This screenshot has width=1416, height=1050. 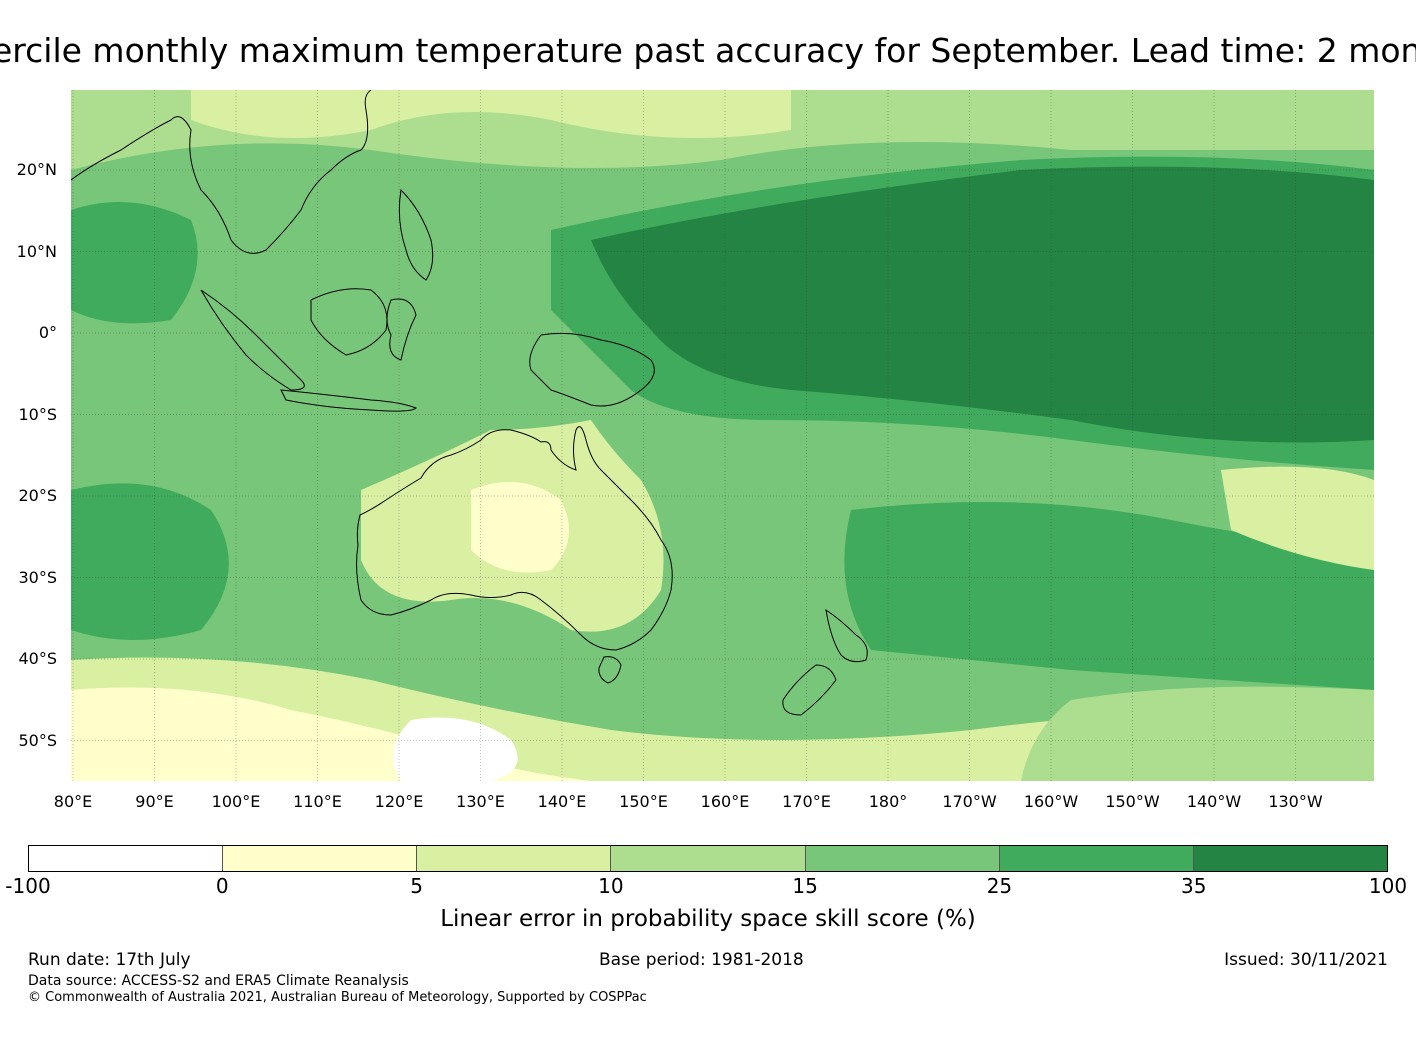 What do you see at coordinates (806, 801) in the screenshot?
I see `longitude-label: 170°E` at bounding box center [806, 801].